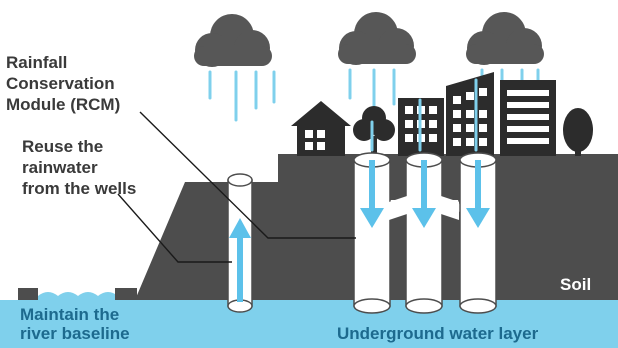 The image size is (618, 348). What do you see at coordinates (126, 294) in the screenshot?
I see `river-bank-right` at bounding box center [126, 294].